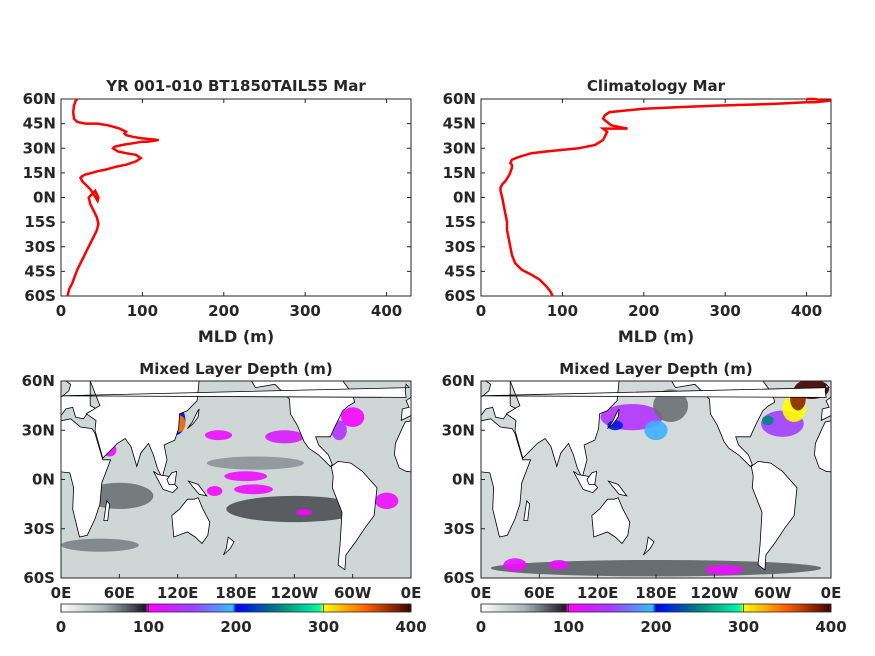 The image size is (875, 656). Describe the element at coordinates (107, 510) in the screenshot. I see `madagascar-land` at that location.